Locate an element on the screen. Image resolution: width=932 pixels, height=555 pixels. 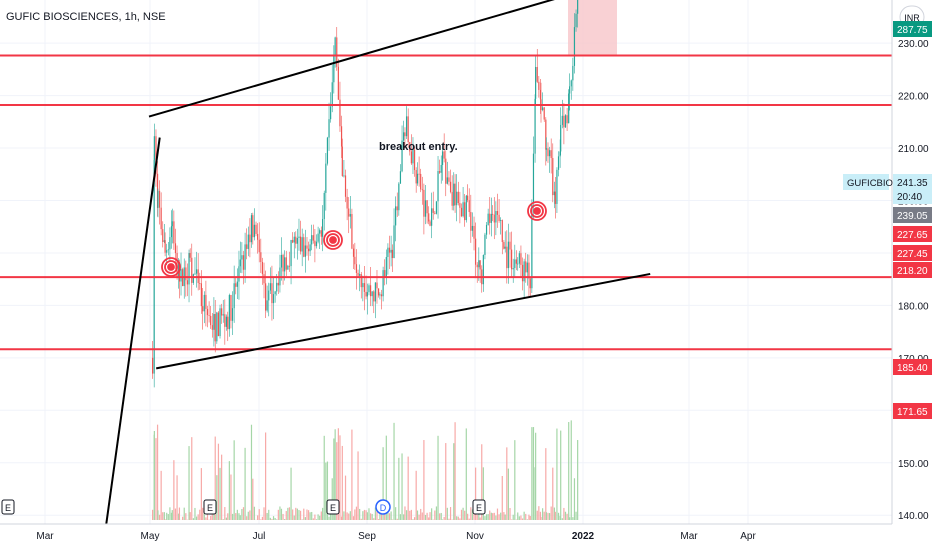
time-tick-label: Jul is located at coordinates (259, 536).